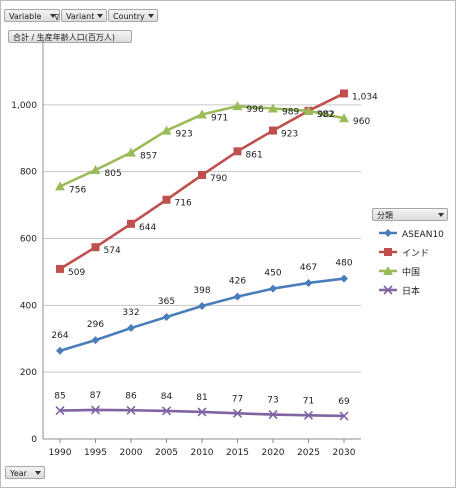 The width and height of the screenshot is (456, 488). Describe the element at coordinates (25, 16) in the screenshot. I see `variable-field-label: Variable` at that location.